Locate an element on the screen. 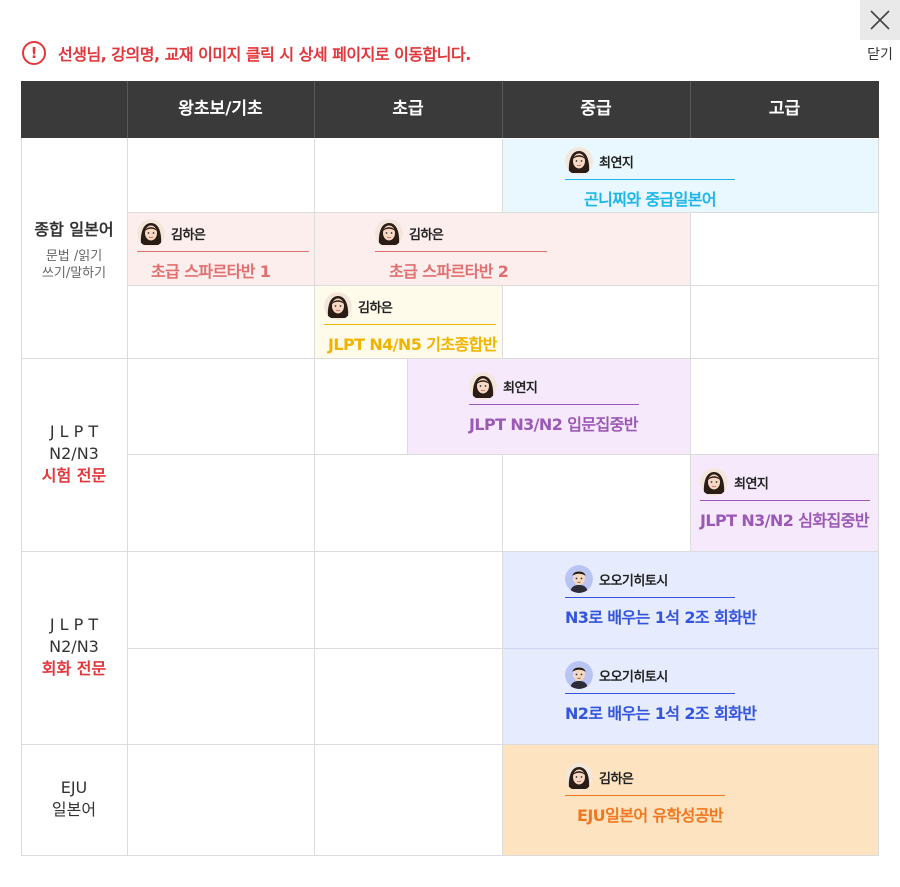 The height and width of the screenshot is (887, 900). row-subtitle: 문법 /읽기 is located at coordinates (74, 256).